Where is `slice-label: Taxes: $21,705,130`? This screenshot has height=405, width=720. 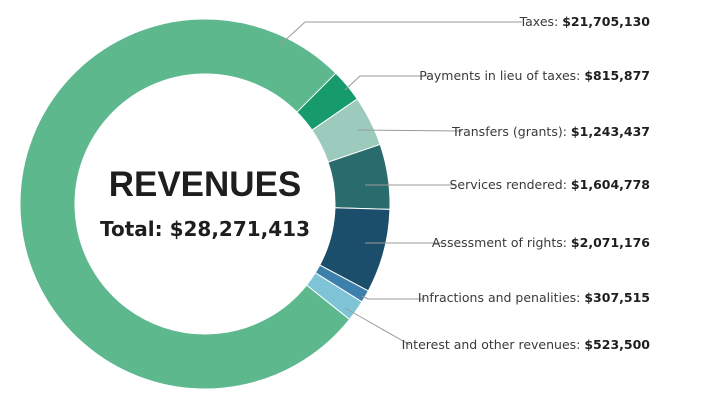
slice-label: Taxes: $21,705,130 is located at coordinates (585, 21).